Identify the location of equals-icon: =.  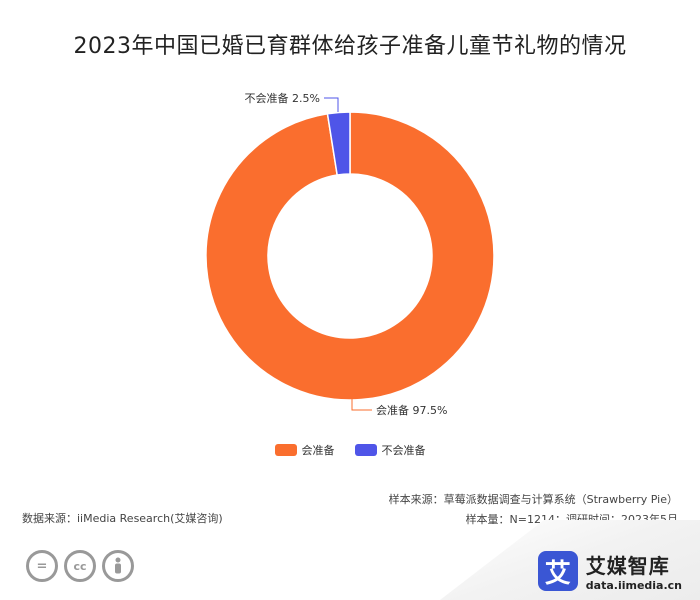
(42, 566).